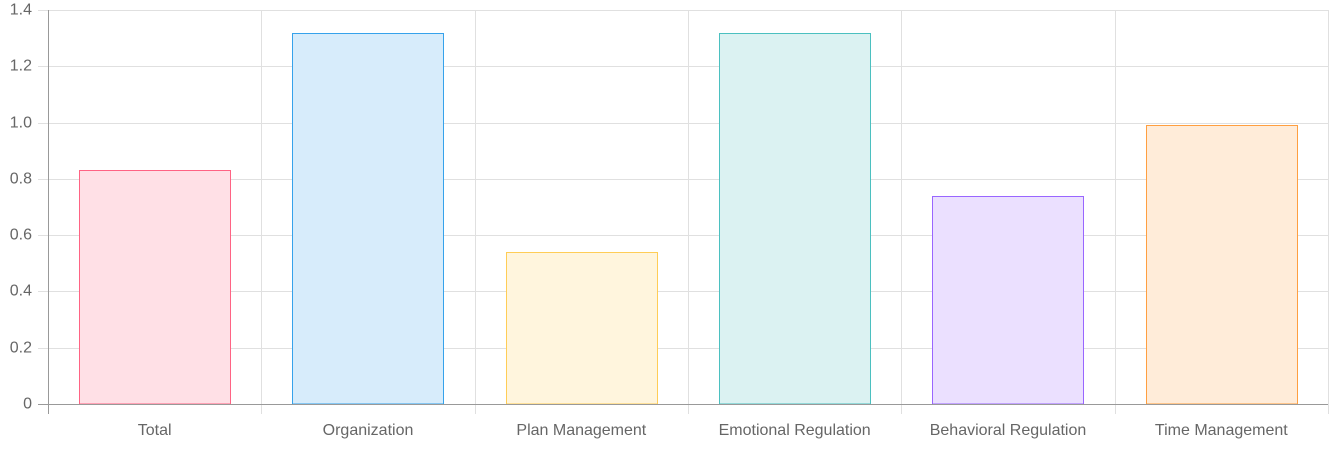  I want to click on bar-emotional-regulation, so click(795, 219).